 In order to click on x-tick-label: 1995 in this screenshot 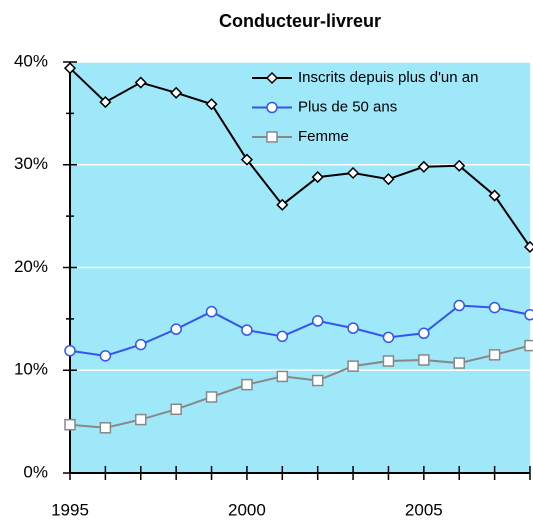, I will do `click(70, 509)`.